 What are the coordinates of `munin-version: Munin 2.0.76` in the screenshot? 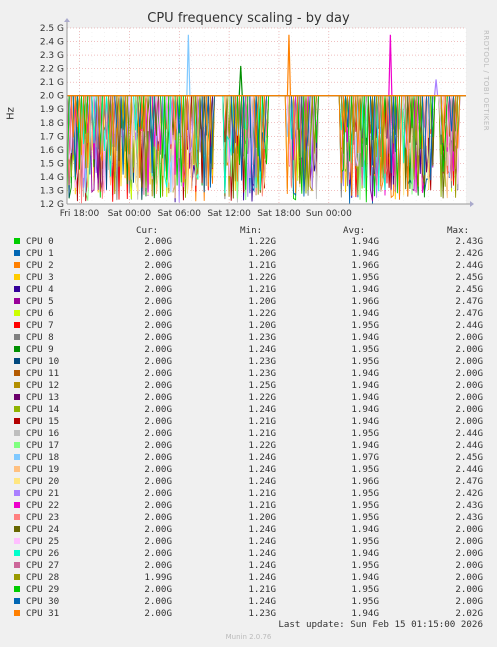 It's located at (248, 637).